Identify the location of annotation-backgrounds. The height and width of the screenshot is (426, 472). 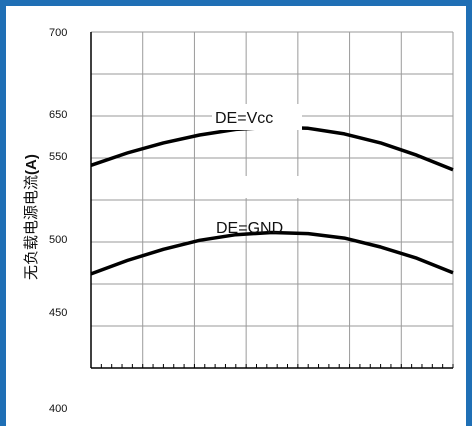
(275, 151).